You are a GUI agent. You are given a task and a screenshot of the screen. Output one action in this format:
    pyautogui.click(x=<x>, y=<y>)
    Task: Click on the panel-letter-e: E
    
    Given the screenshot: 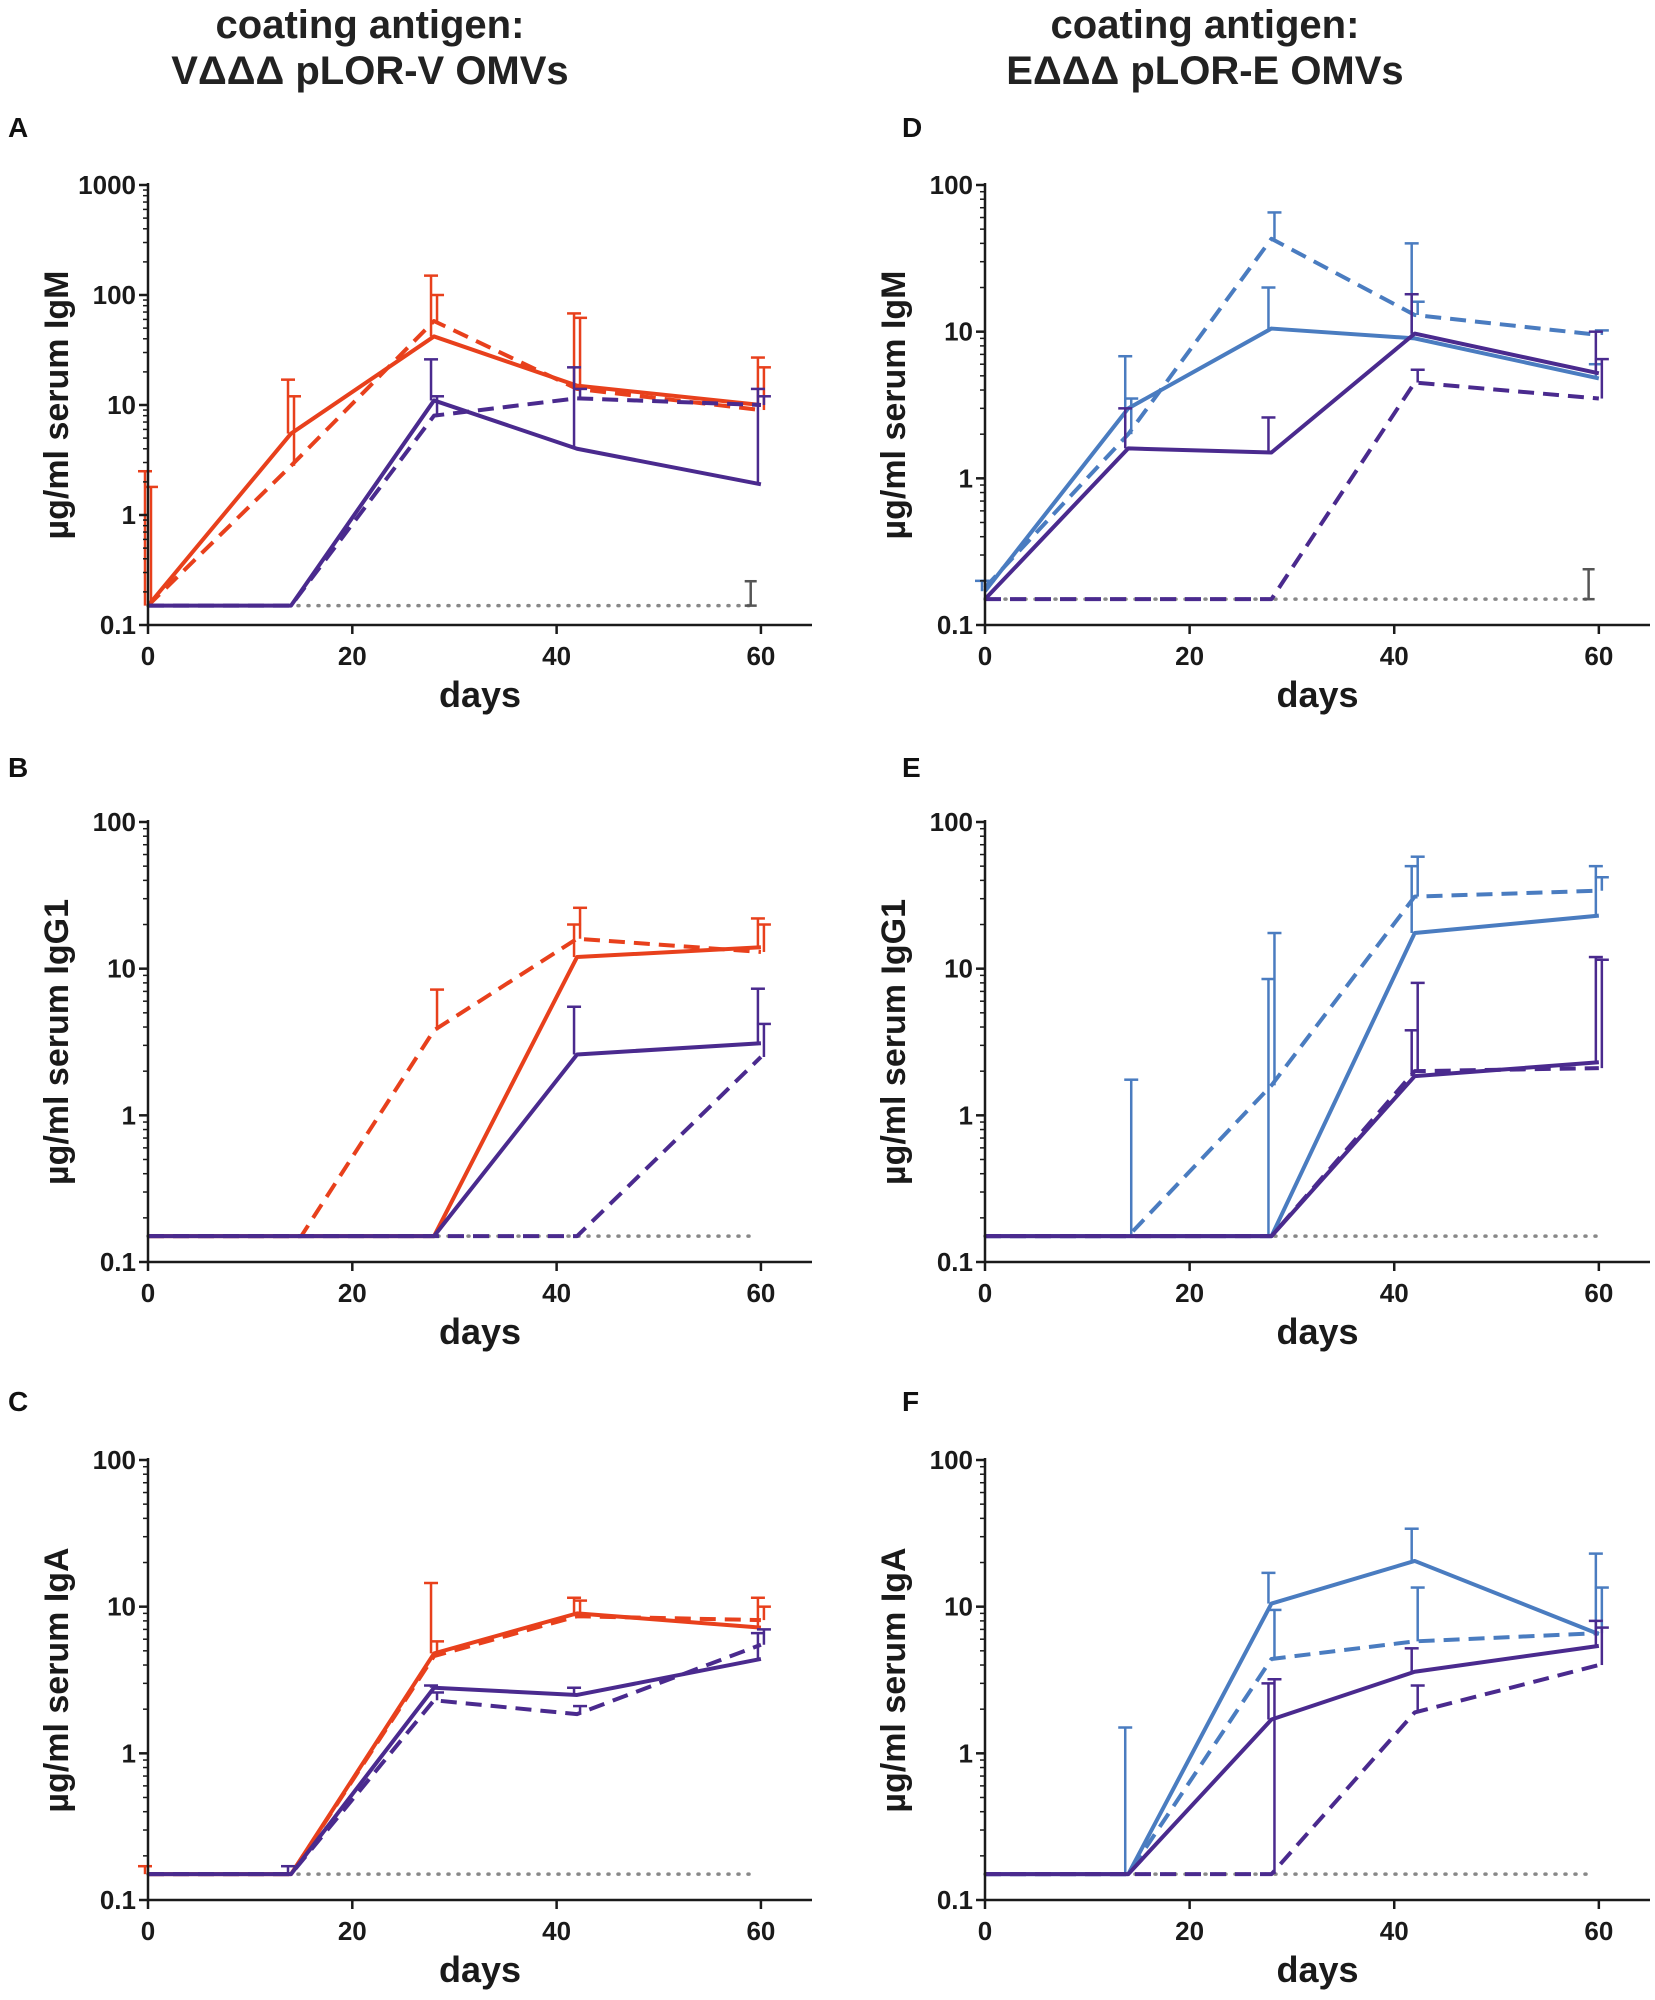 What is the action you would take?
    pyautogui.click(x=911, y=767)
    